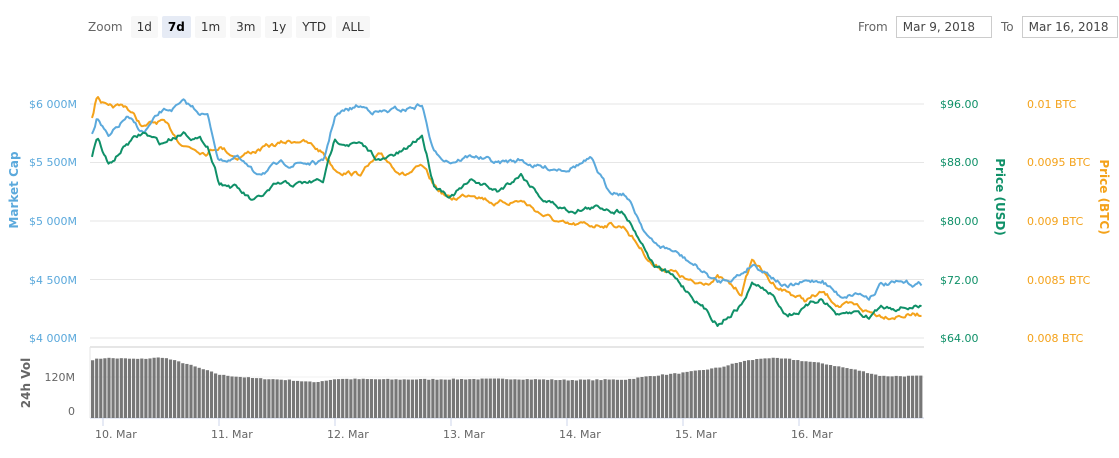 The width and height of the screenshot is (1119, 458). I want to click on usd-tick: $88.00, so click(959, 162).